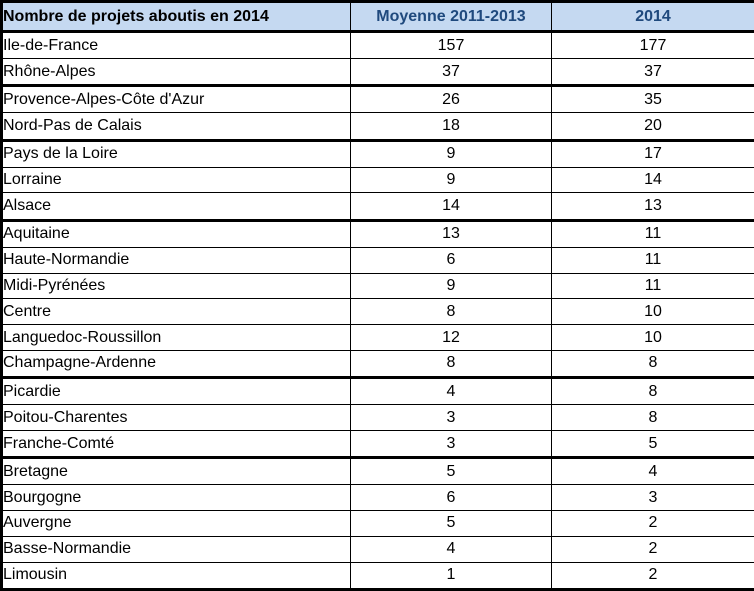 This screenshot has height=591, width=754. What do you see at coordinates (451, 233) in the screenshot?
I see `avg-2011-2013-cell: 13` at bounding box center [451, 233].